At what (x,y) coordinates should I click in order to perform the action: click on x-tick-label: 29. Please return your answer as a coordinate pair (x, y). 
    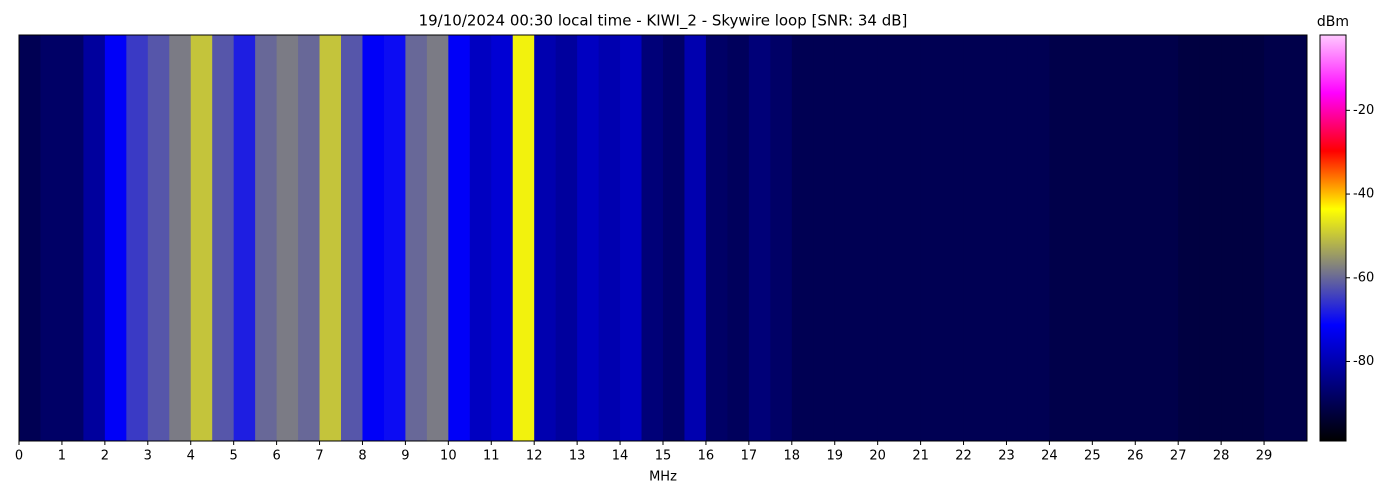
    Looking at the image, I should click on (1264, 456).